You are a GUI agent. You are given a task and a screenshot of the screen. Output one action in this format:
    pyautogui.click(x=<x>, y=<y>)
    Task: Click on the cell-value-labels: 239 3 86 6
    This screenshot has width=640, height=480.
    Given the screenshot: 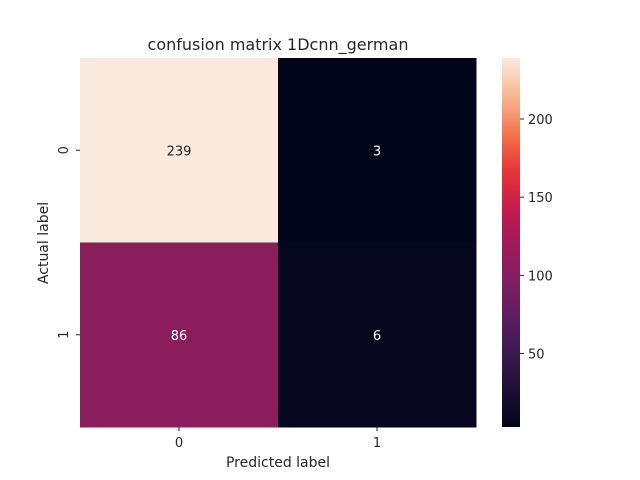 What is the action you would take?
    pyautogui.click(x=274, y=244)
    